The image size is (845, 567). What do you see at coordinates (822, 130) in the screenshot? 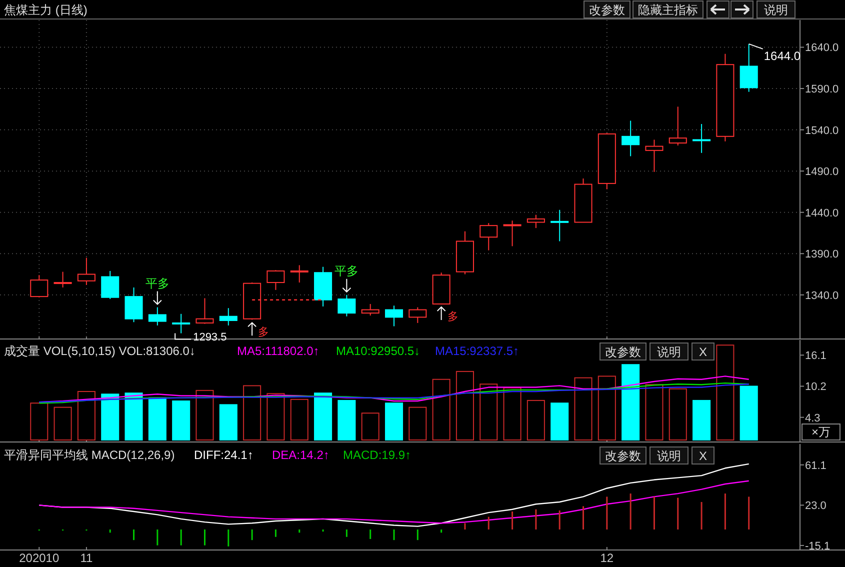
I see `y-tick-label: 1540.0` at bounding box center [822, 130].